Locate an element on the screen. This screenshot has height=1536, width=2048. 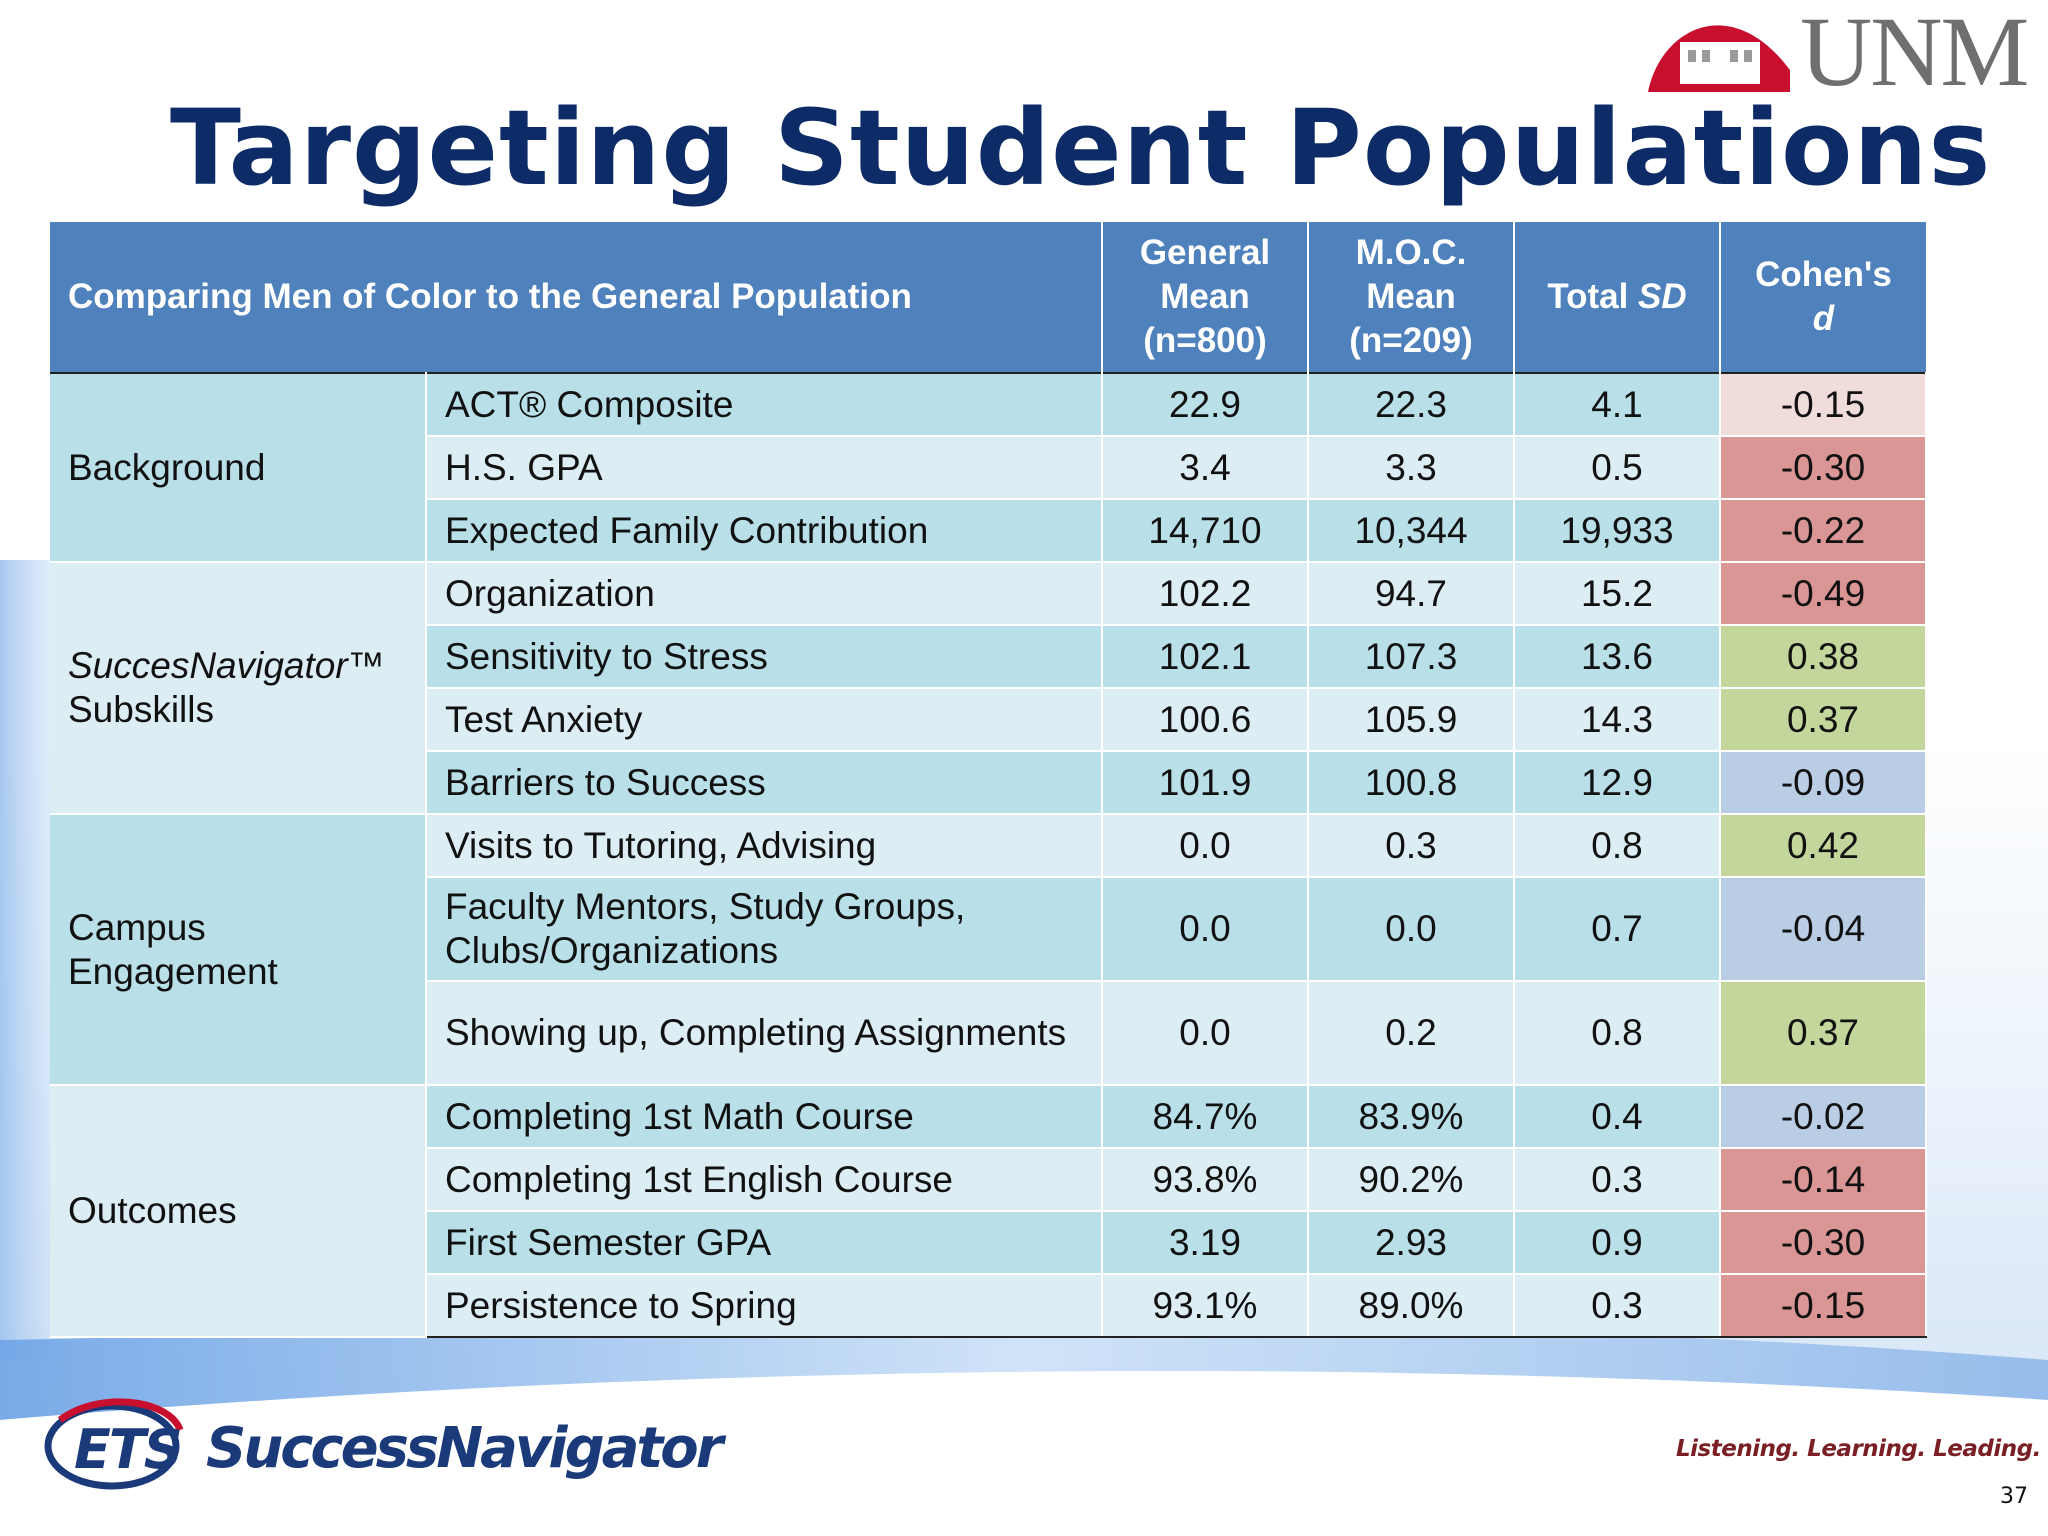
table-row: H.S. GPA 3.4 3.3 0.5 -0.30 is located at coordinates (988, 468).